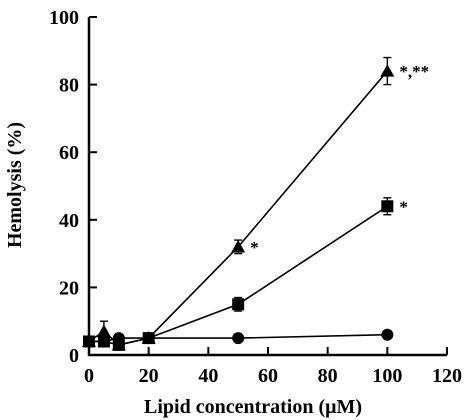 The width and height of the screenshot is (469, 420). Describe the element at coordinates (328, 376) in the screenshot. I see `x-tick-label: 80` at that location.